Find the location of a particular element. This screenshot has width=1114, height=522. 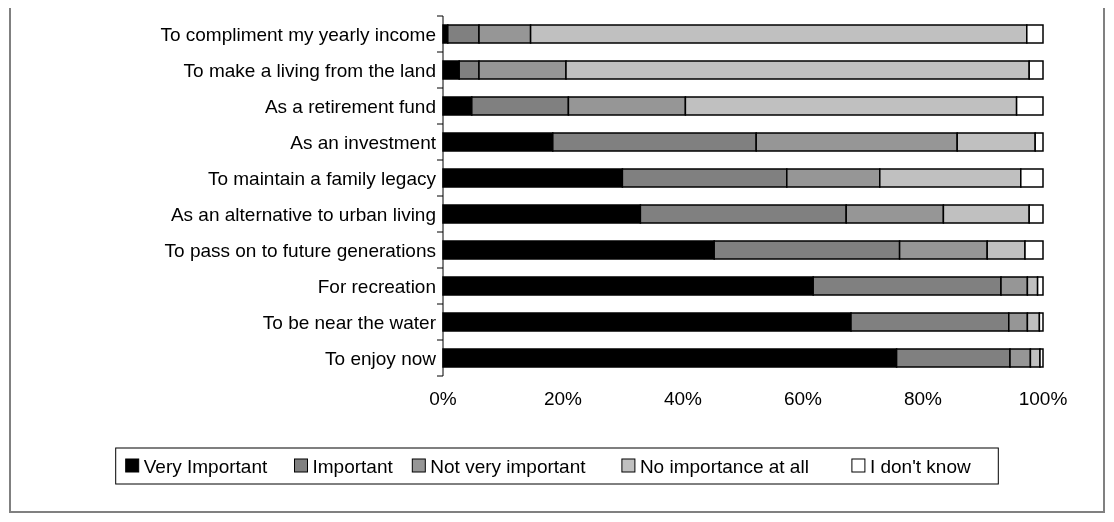

legend-label: I don't know is located at coordinates (920, 466).